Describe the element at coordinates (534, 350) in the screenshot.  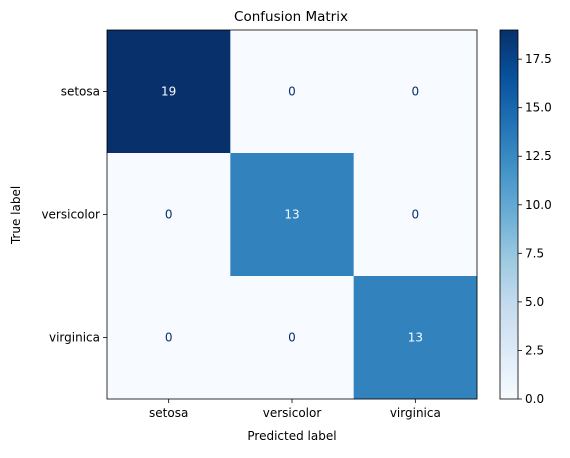
I see `colorbar-tick-label: 2.5` at that location.